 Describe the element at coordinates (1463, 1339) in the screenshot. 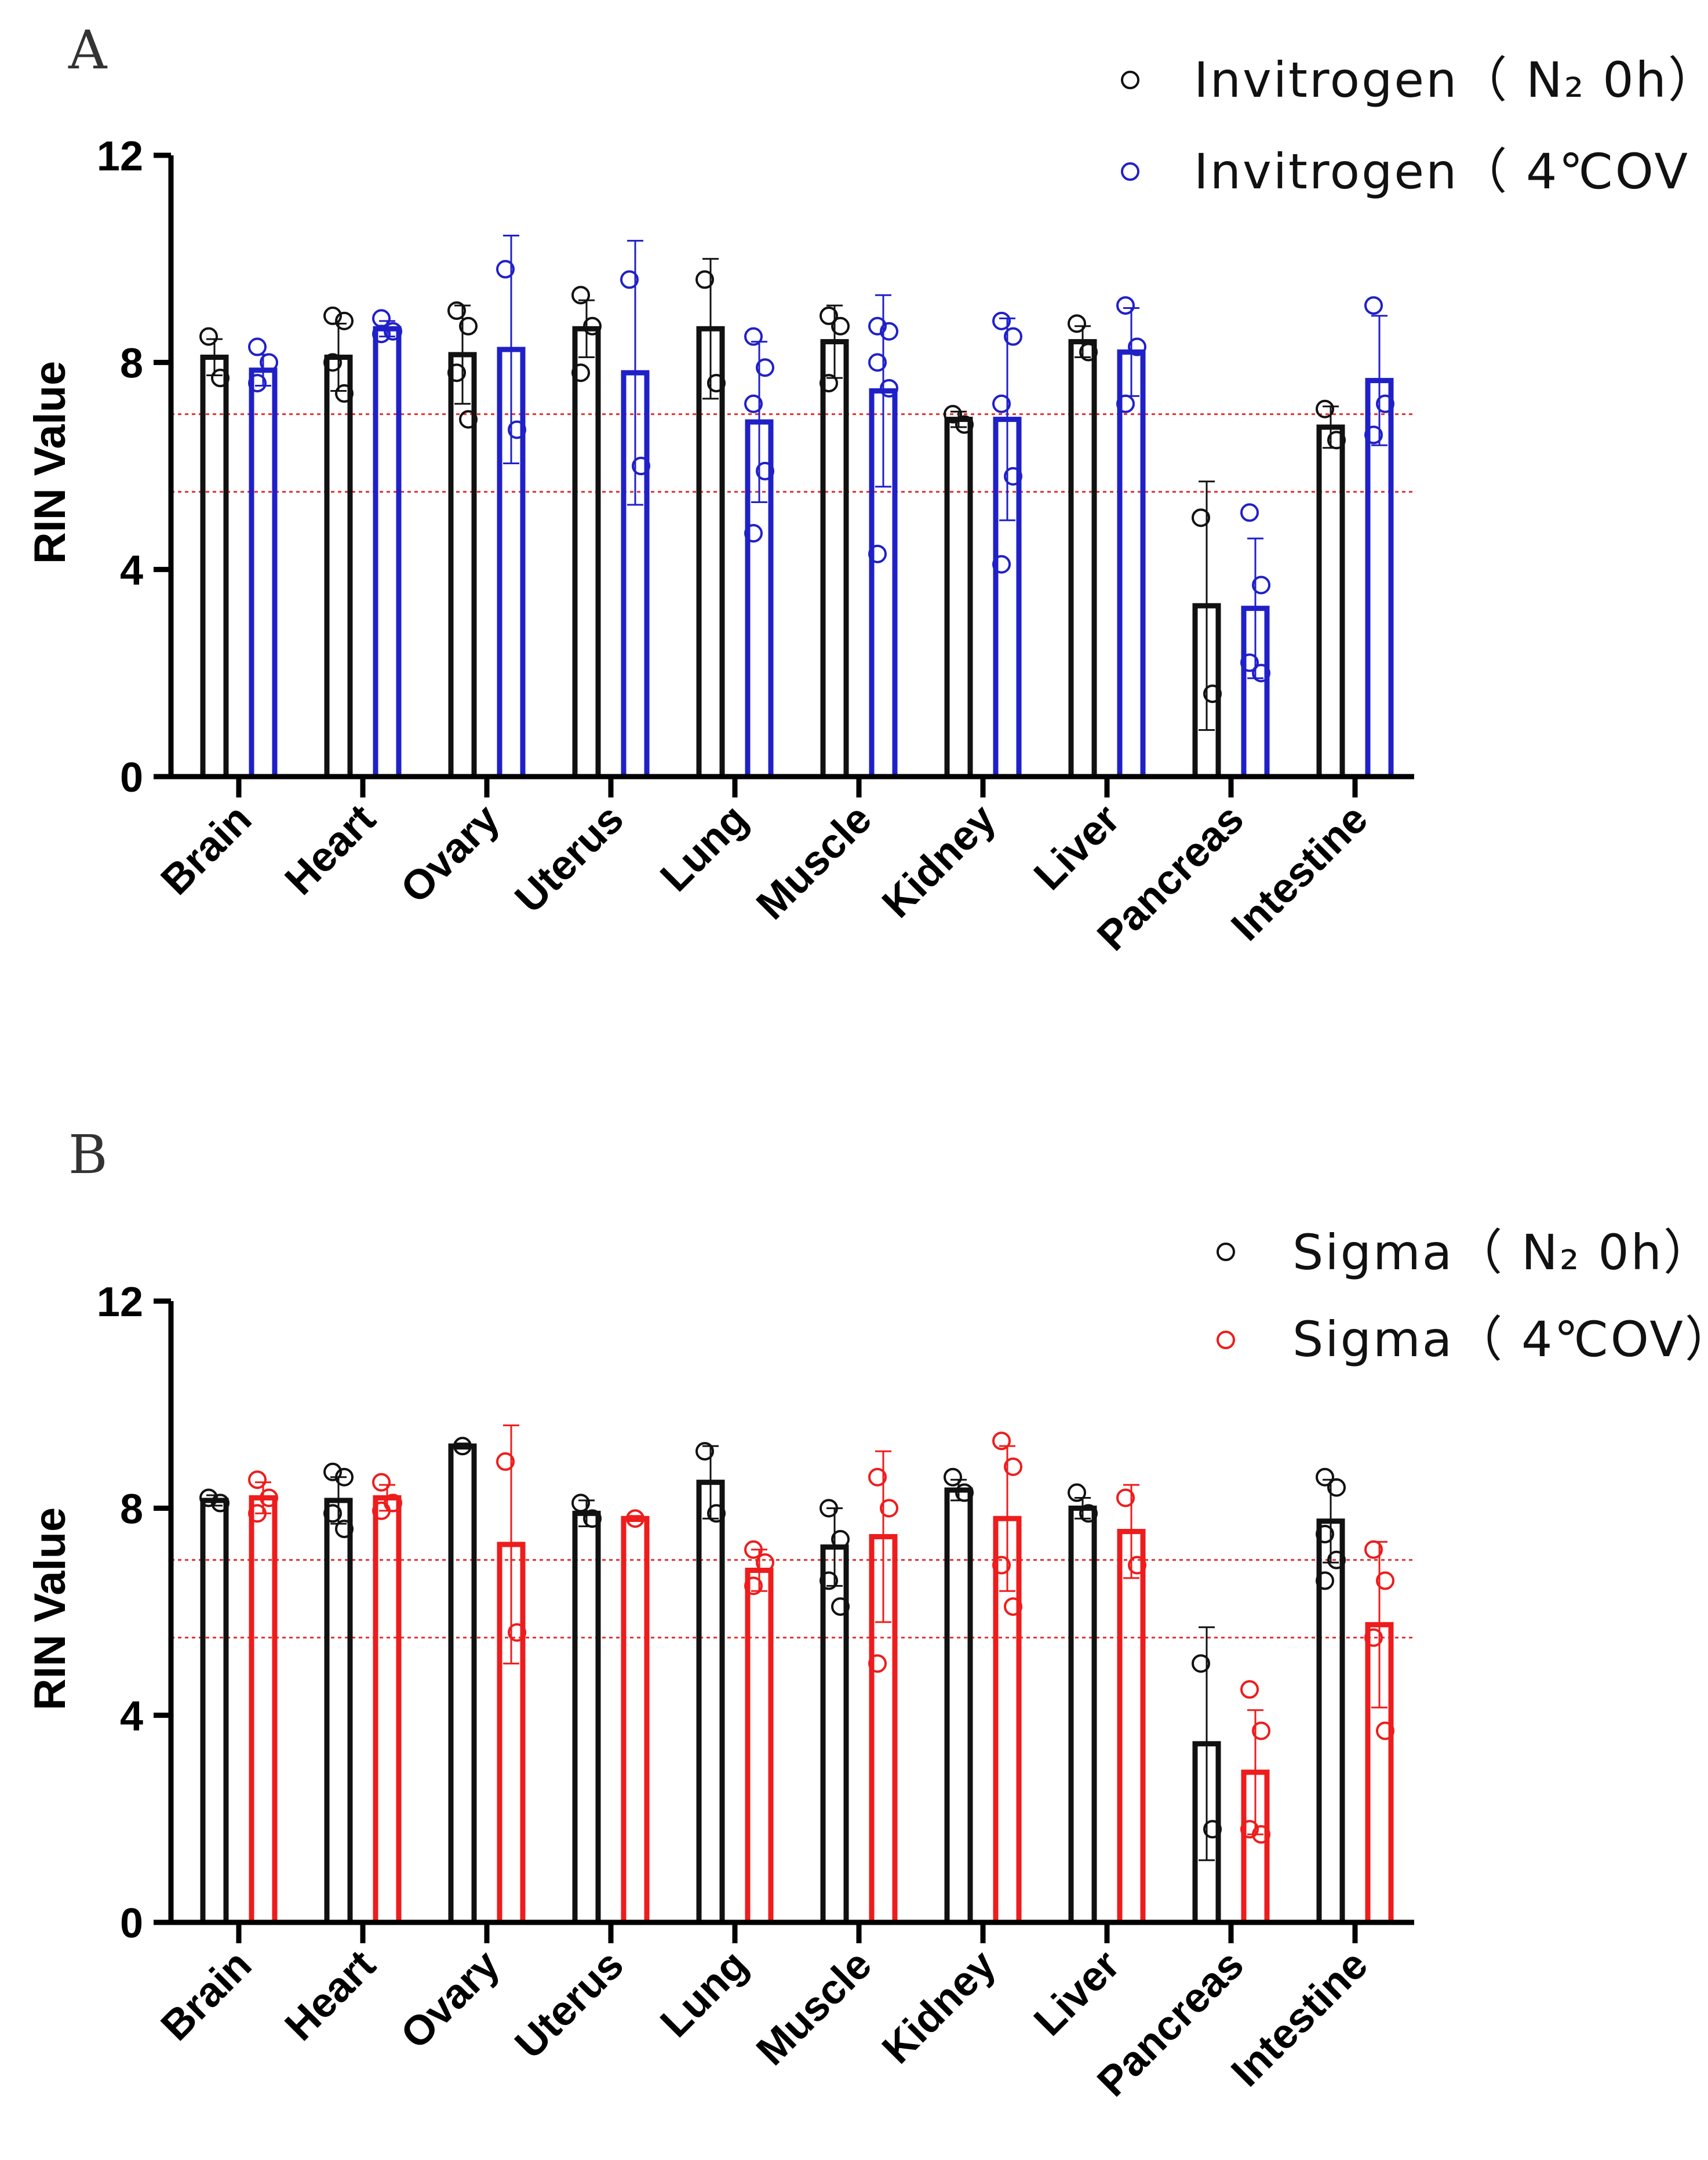

I see `legend-b-item-2: Sigma（ 4℃OV）` at that location.